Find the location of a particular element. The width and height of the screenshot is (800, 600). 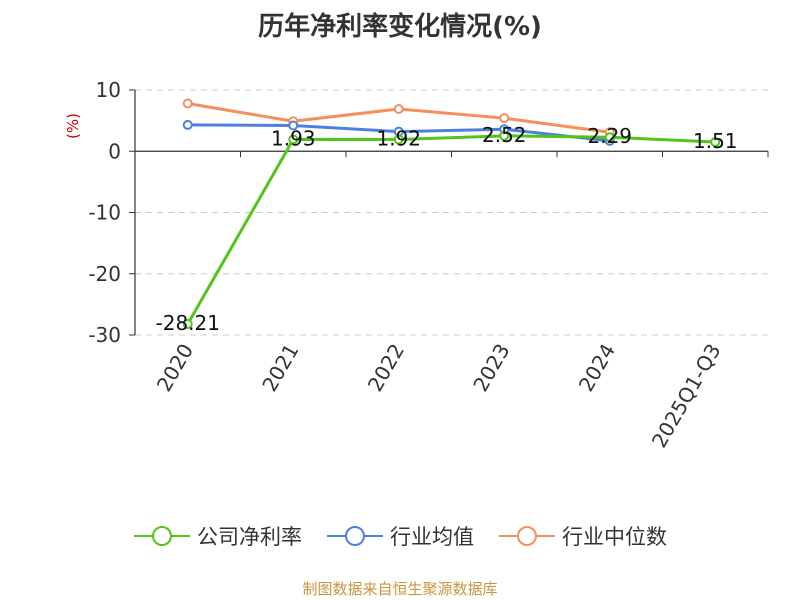

legend-label: 行业均值 is located at coordinates (432, 537).